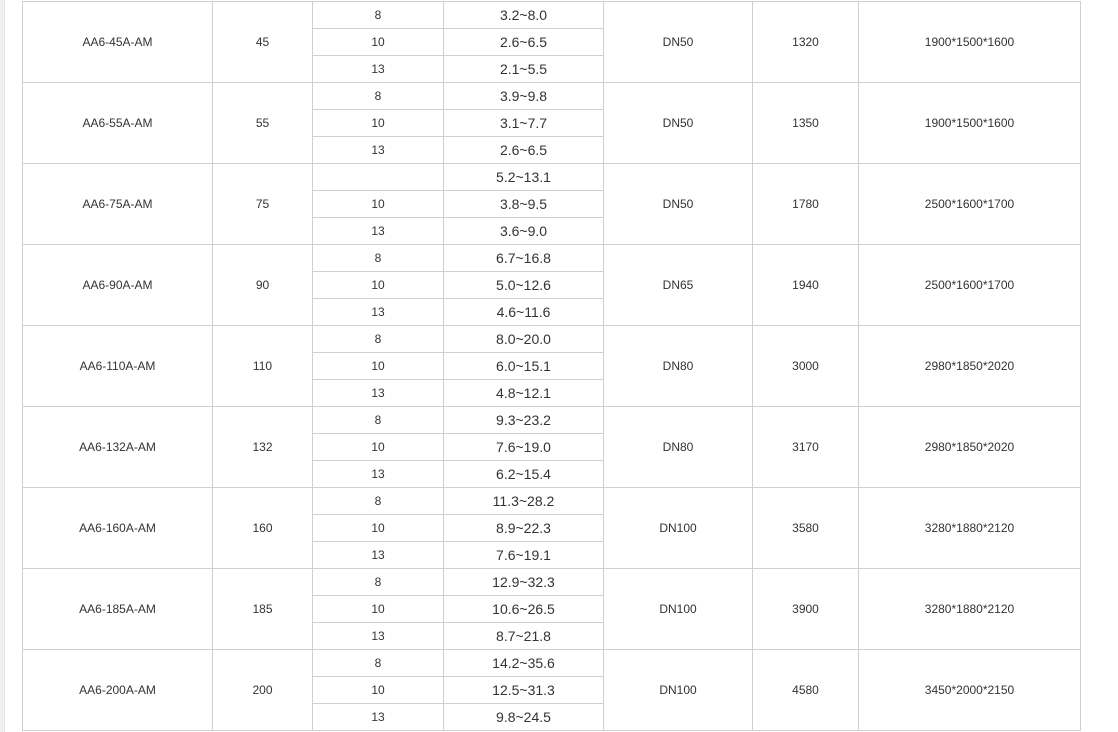 The image size is (1118, 732). I want to click on flow-cell: 3.2~8.0, so click(523, 15).